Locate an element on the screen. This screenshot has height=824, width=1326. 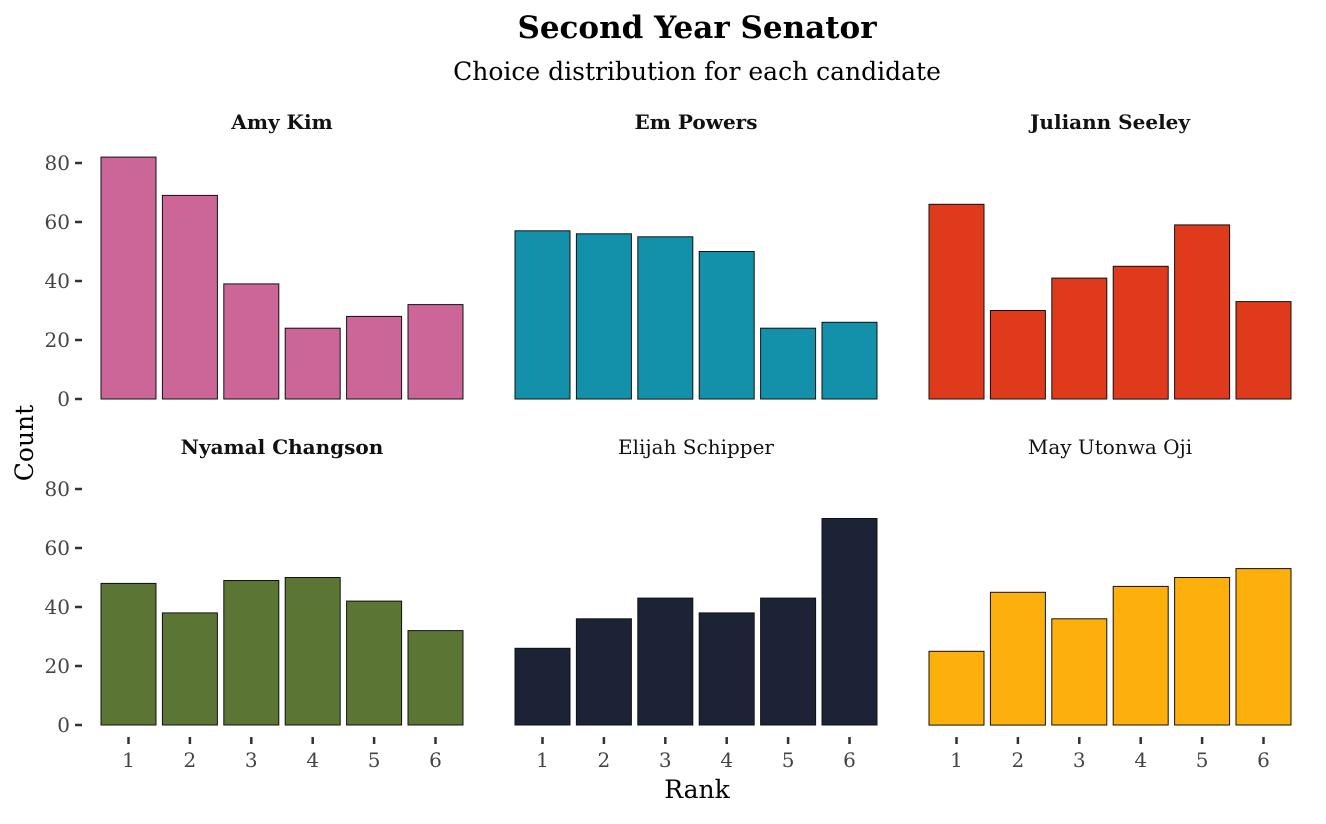
chart-title: Second Year Senator is located at coordinates (697, 28).